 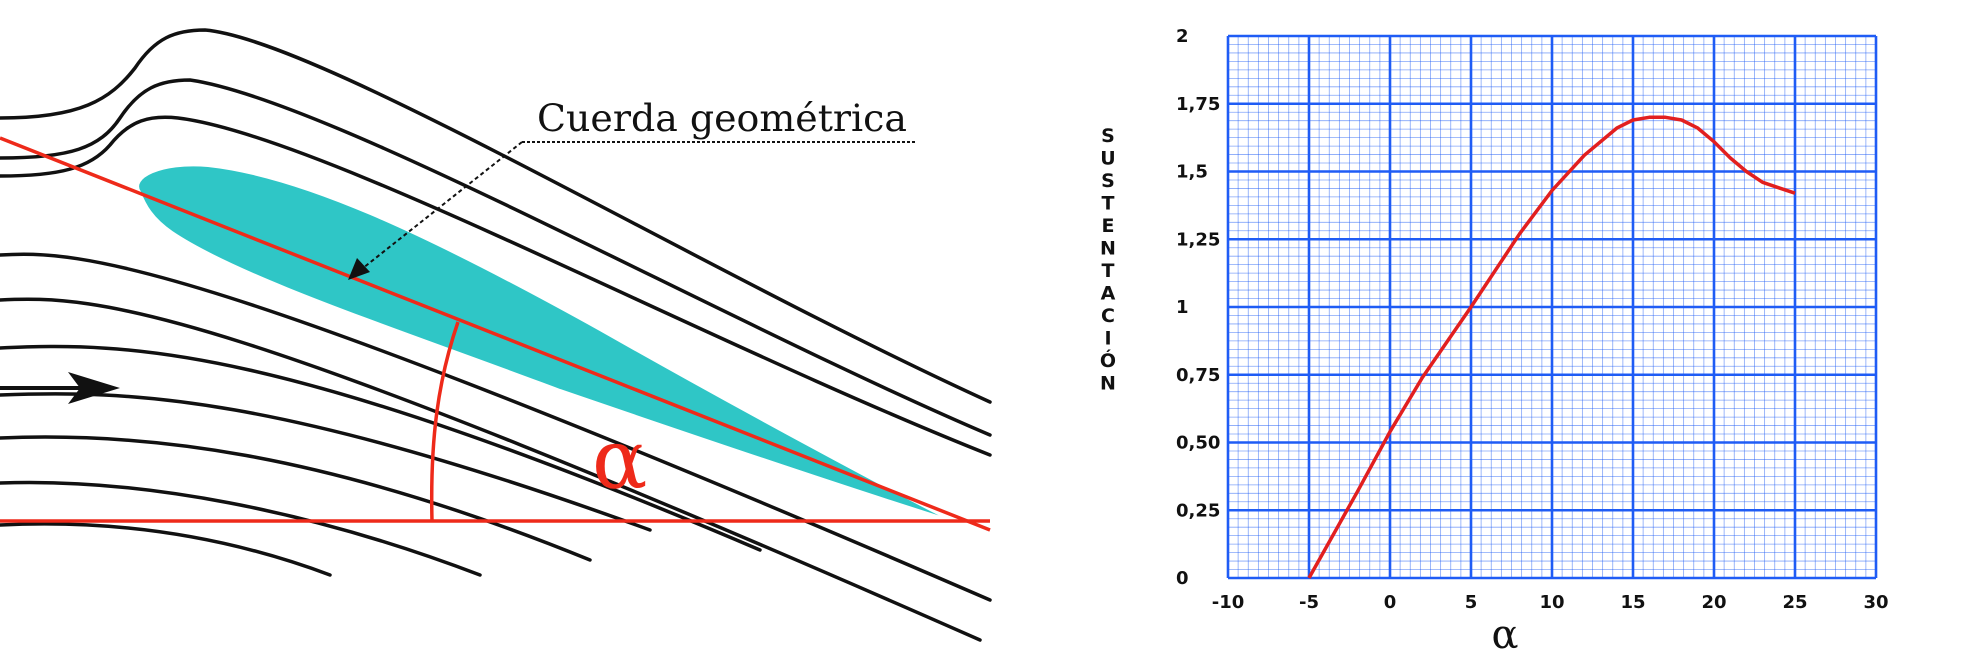 I want to click on x-tick-labels: -10 -5 0 5 10 15 20 25 30, so click(x=1550, y=602).